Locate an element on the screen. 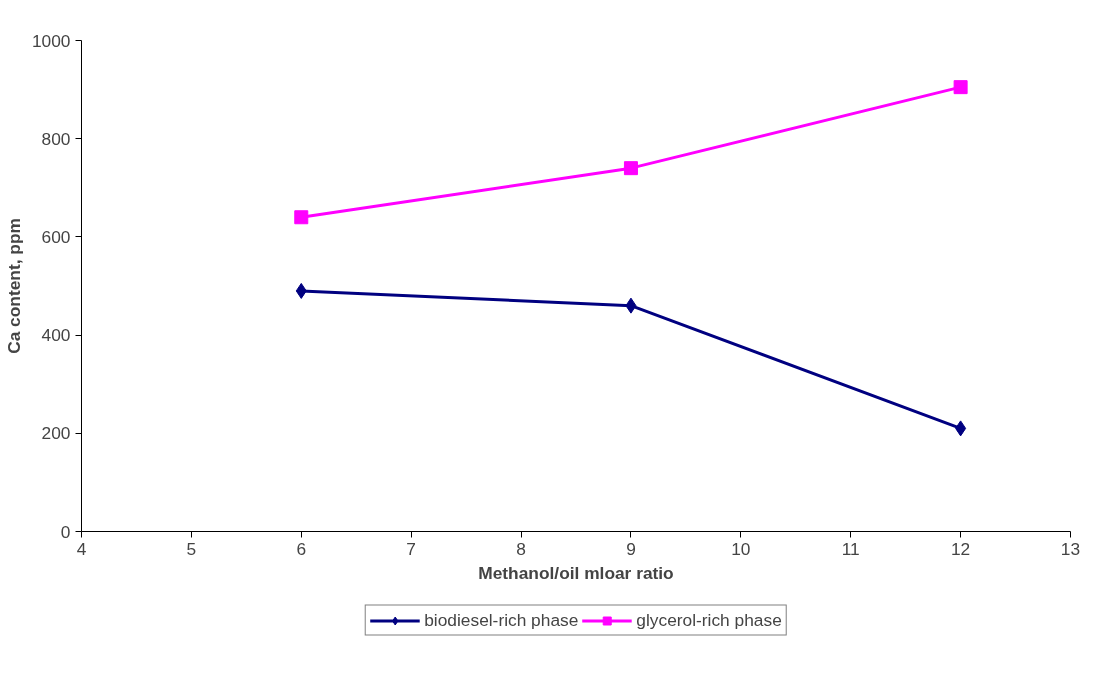 The image size is (1097, 676). x-tick-label: 11 is located at coordinates (850, 548).